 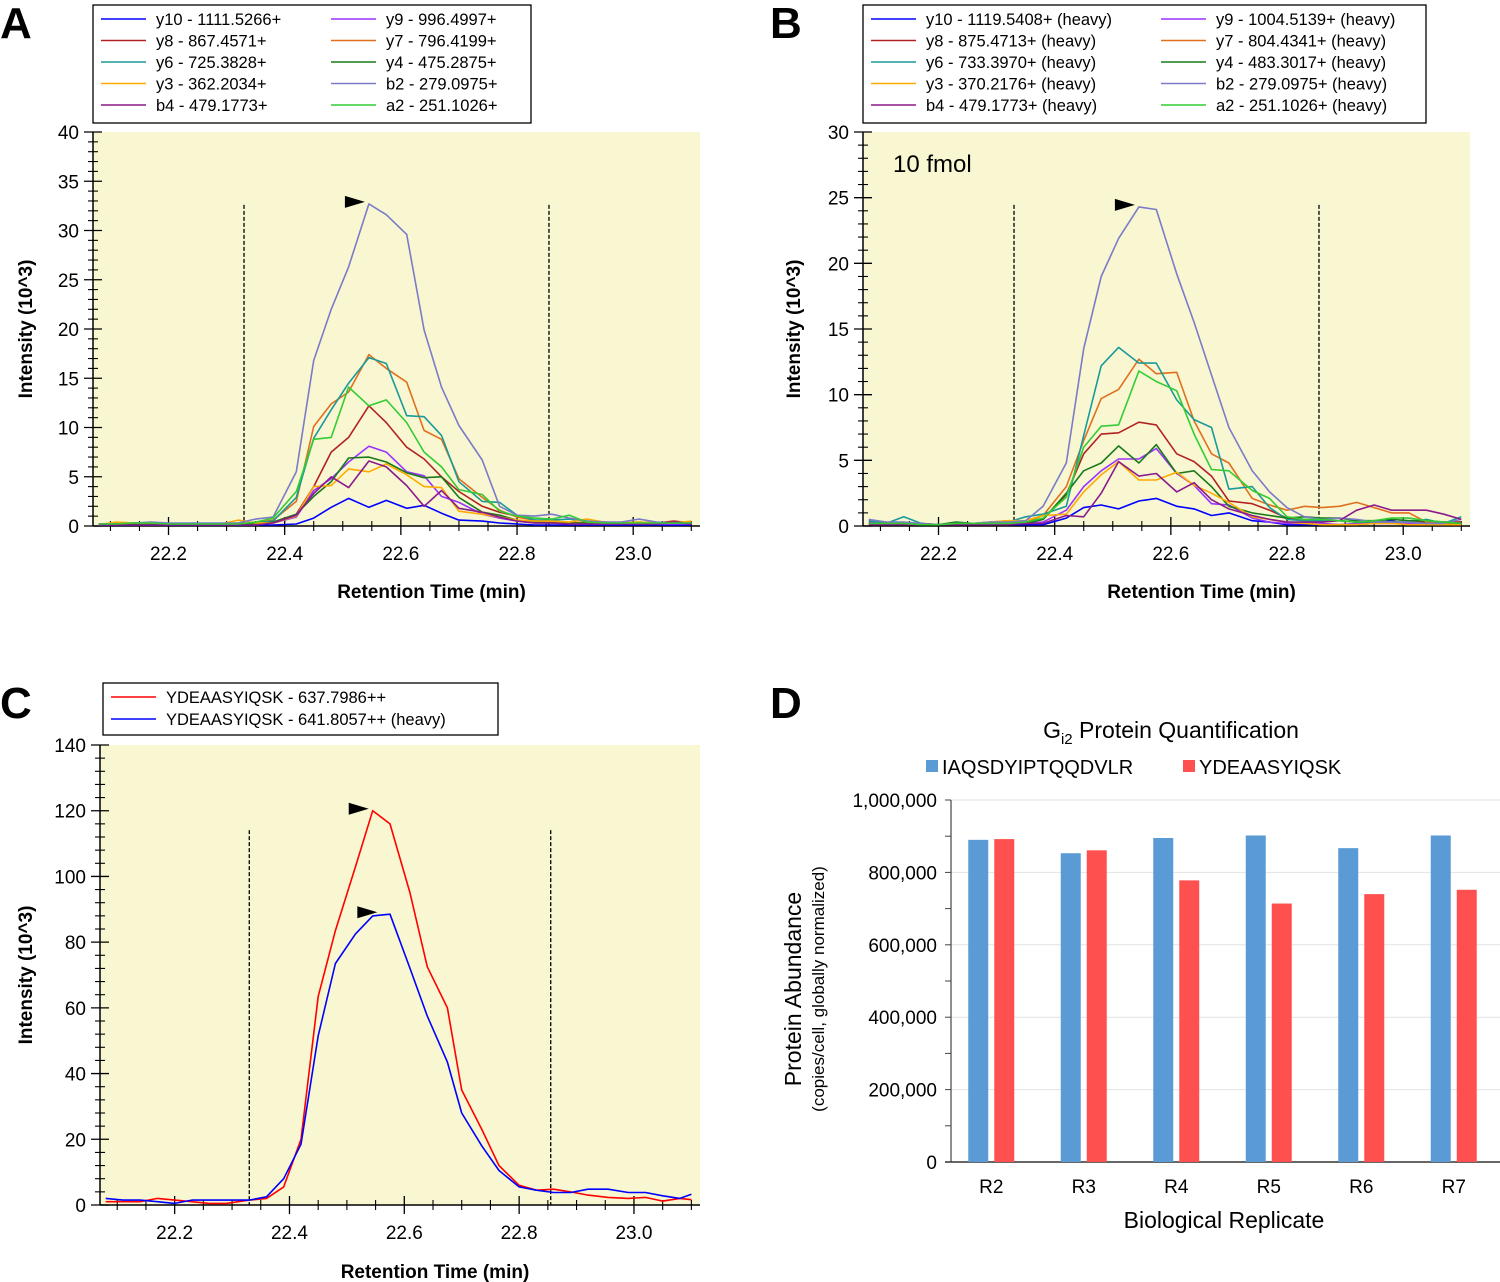 What do you see at coordinates (902, 946) in the screenshot?
I see `y-tick-label: 600,000` at bounding box center [902, 946].